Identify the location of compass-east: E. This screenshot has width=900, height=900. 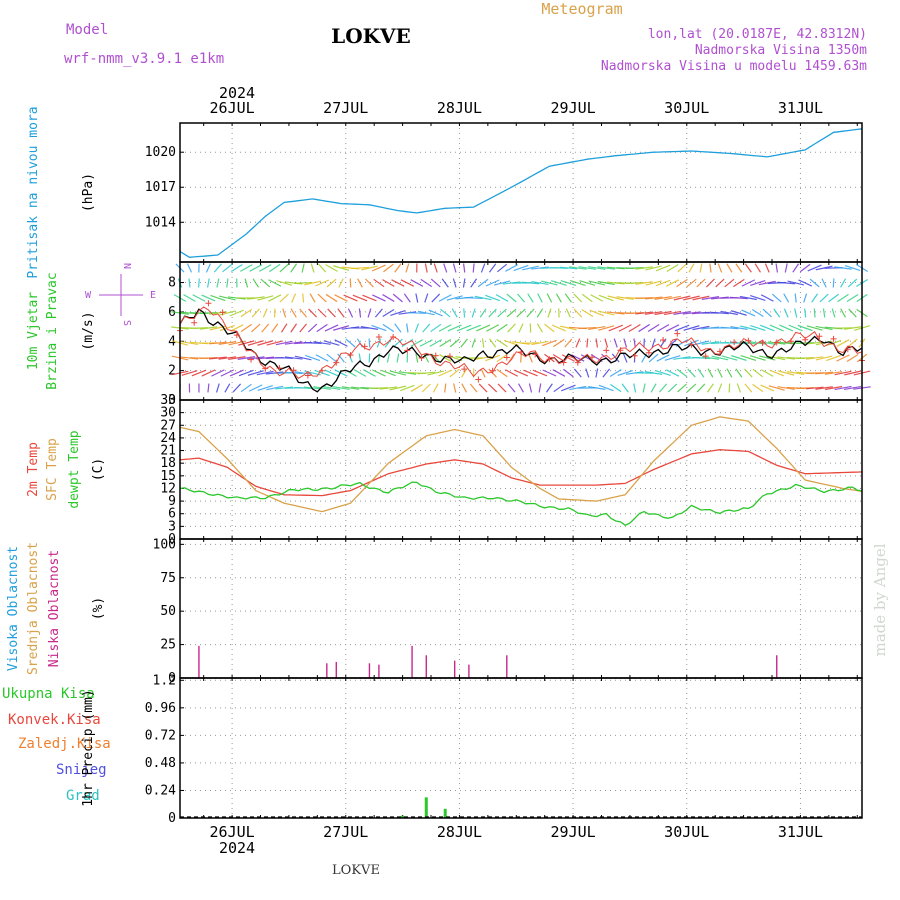
(153, 295).